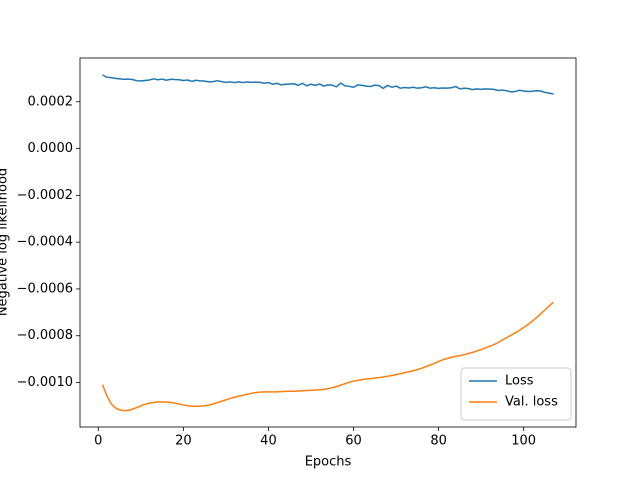 The width and height of the screenshot is (640, 480). What do you see at coordinates (5, 242) in the screenshot?
I see `y-axis-label: Negative log likelihood` at bounding box center [5, 242].